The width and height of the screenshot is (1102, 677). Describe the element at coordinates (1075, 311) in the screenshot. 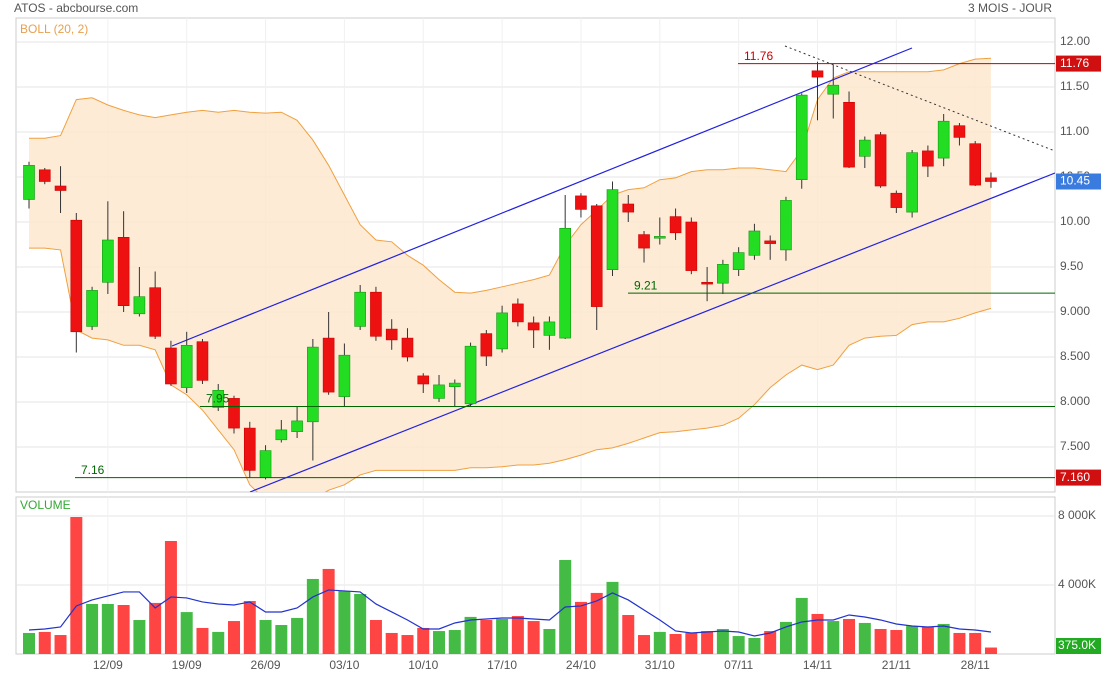

I see `y-tick-label: 9.000` at that location.